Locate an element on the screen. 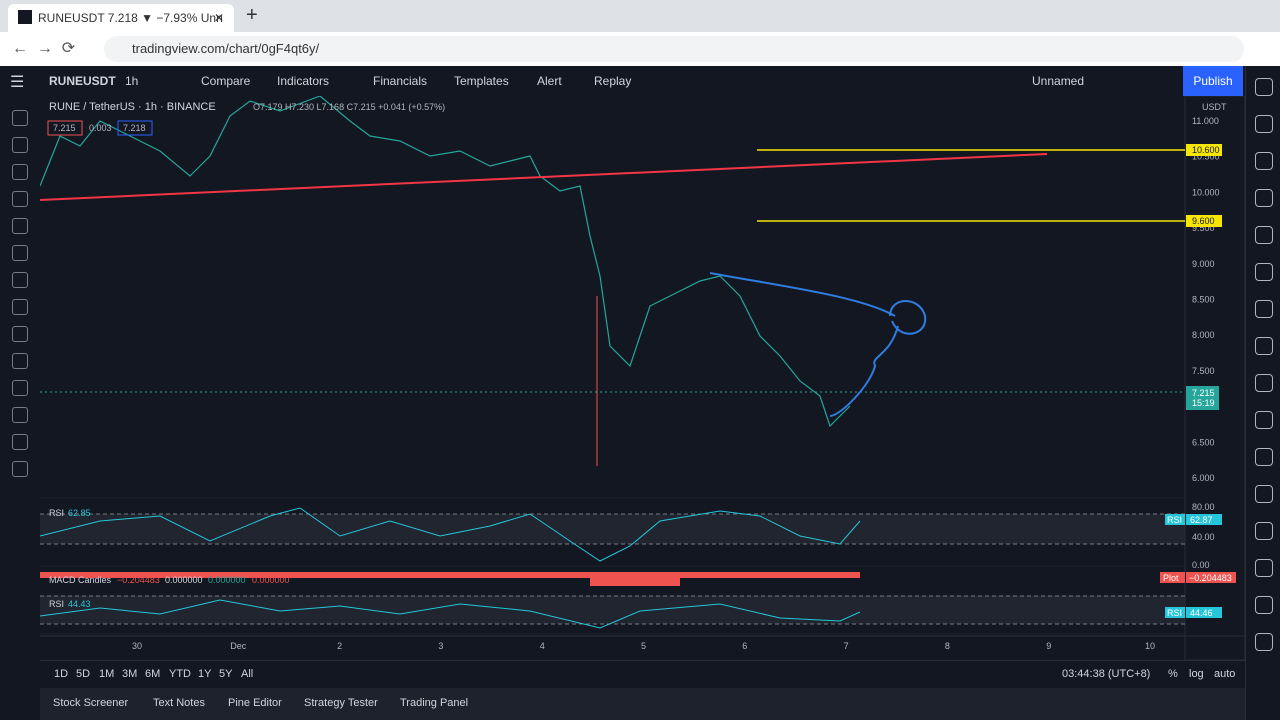  time-axis: 30 Dec 2 3 4 5 6 7 8 9 10 is located at coordinates (643, 646).